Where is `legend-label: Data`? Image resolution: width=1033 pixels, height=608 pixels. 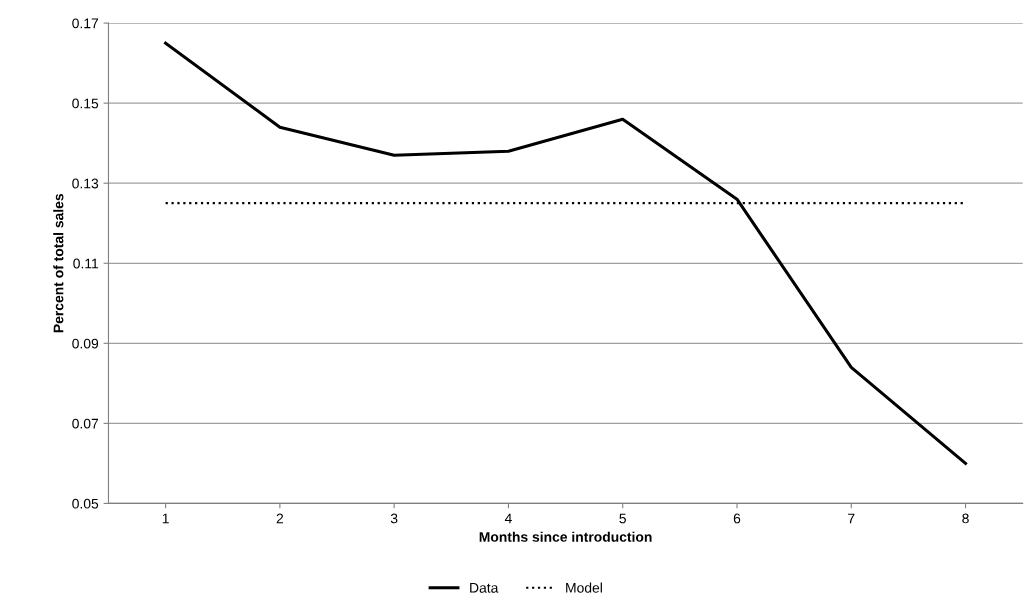
legend-label: Data is located at coordinates (484, 588).